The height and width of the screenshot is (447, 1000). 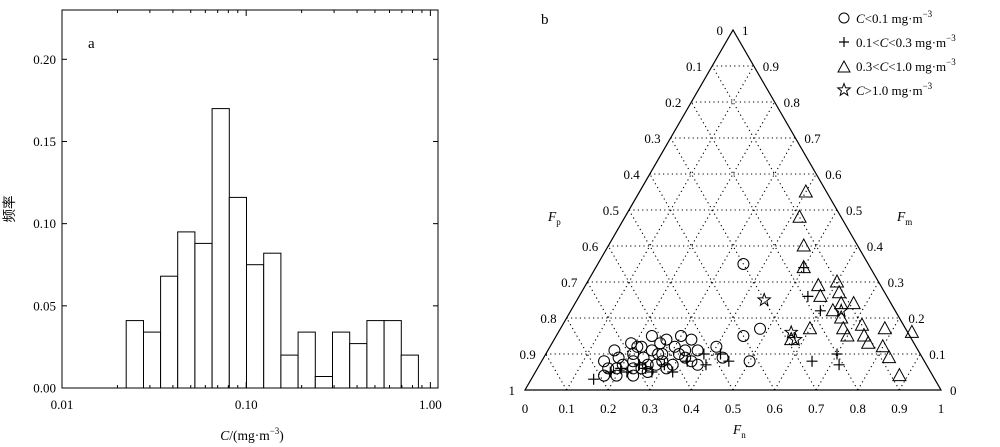 What do you see at coordinates (608, 408) in the screenshot?
I see `fn-tick-label: 0.2` at bounding box center [608, 408].